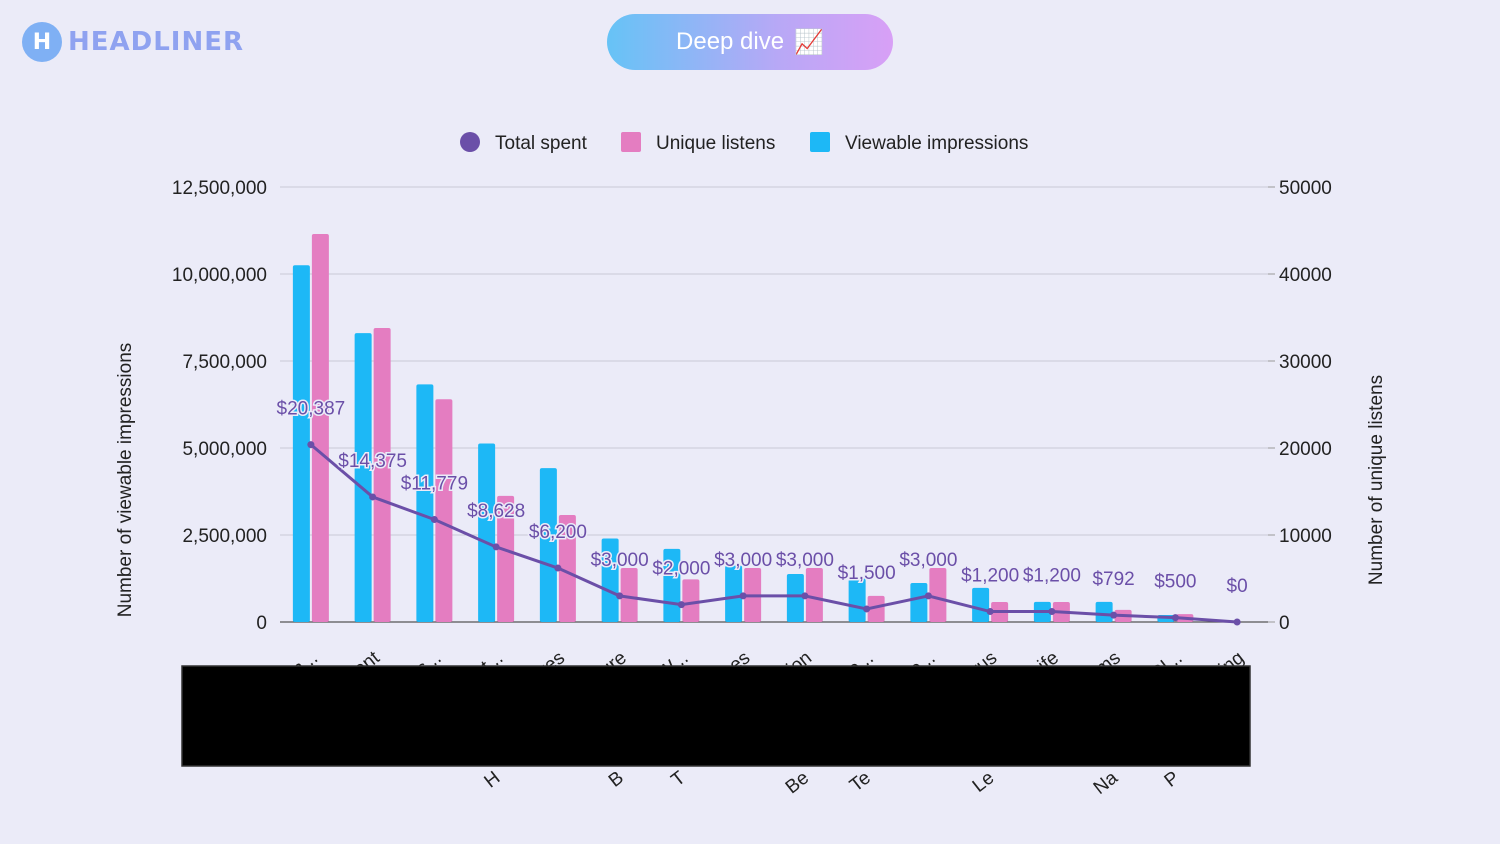  What do you see at coordinates (261, 623) in the screenshot?
I see `y-tick-label: 0` at bounding box center [261, 623].